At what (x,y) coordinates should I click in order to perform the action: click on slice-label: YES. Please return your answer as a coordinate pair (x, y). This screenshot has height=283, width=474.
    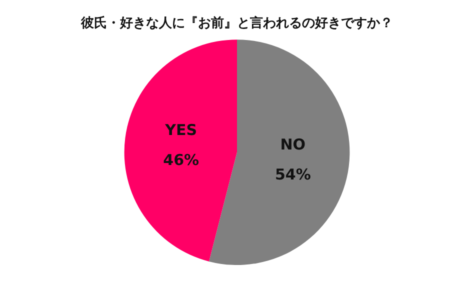
    Looking at the image, I should click on (181, 130).